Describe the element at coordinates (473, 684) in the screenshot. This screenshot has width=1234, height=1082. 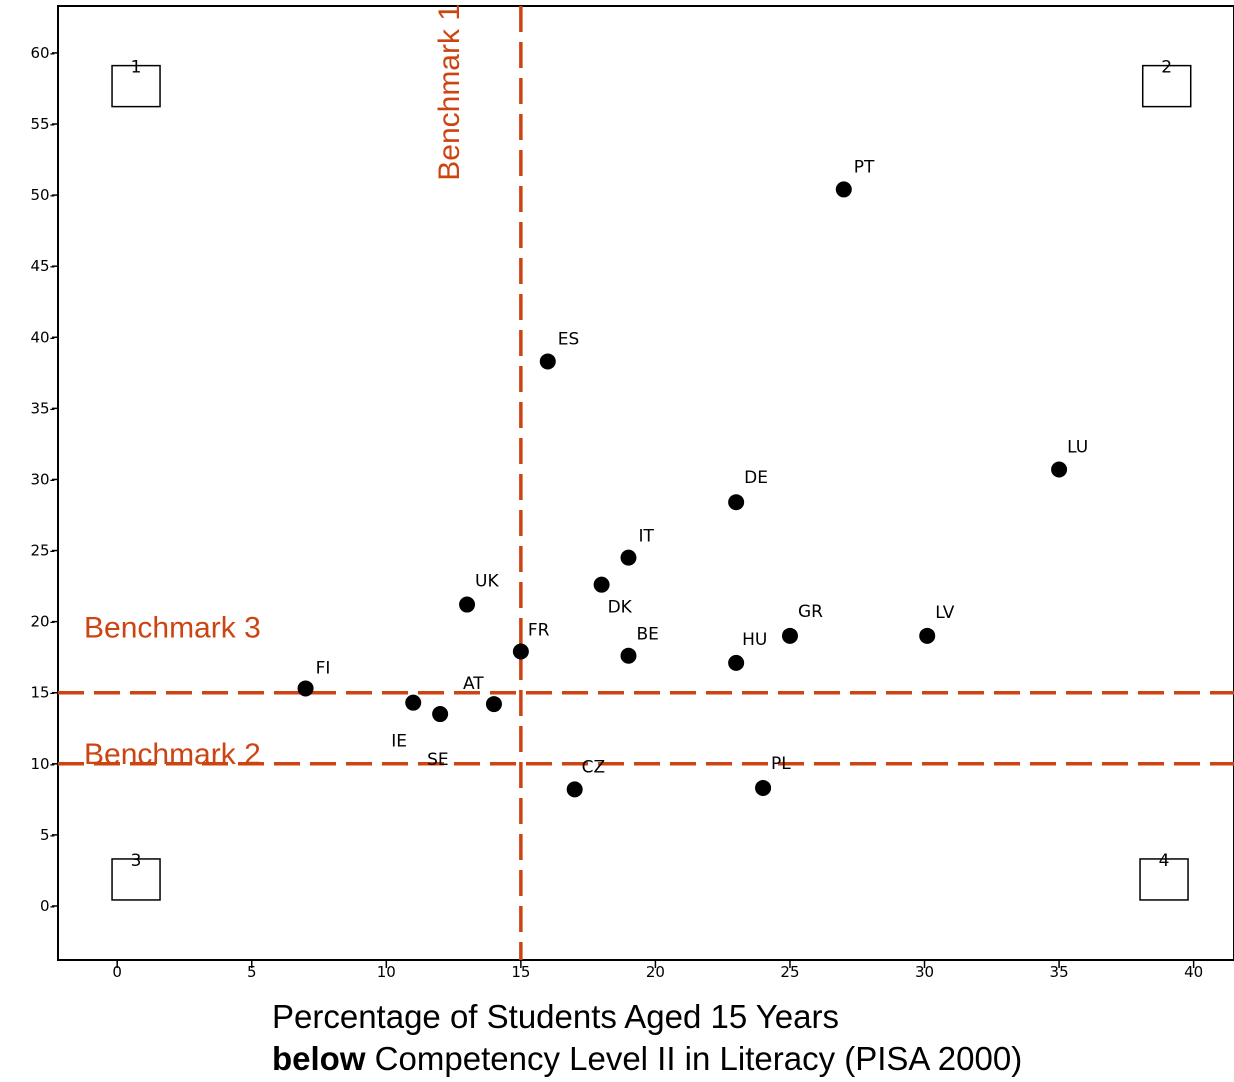
I see `data-label-at: AT` at that location.